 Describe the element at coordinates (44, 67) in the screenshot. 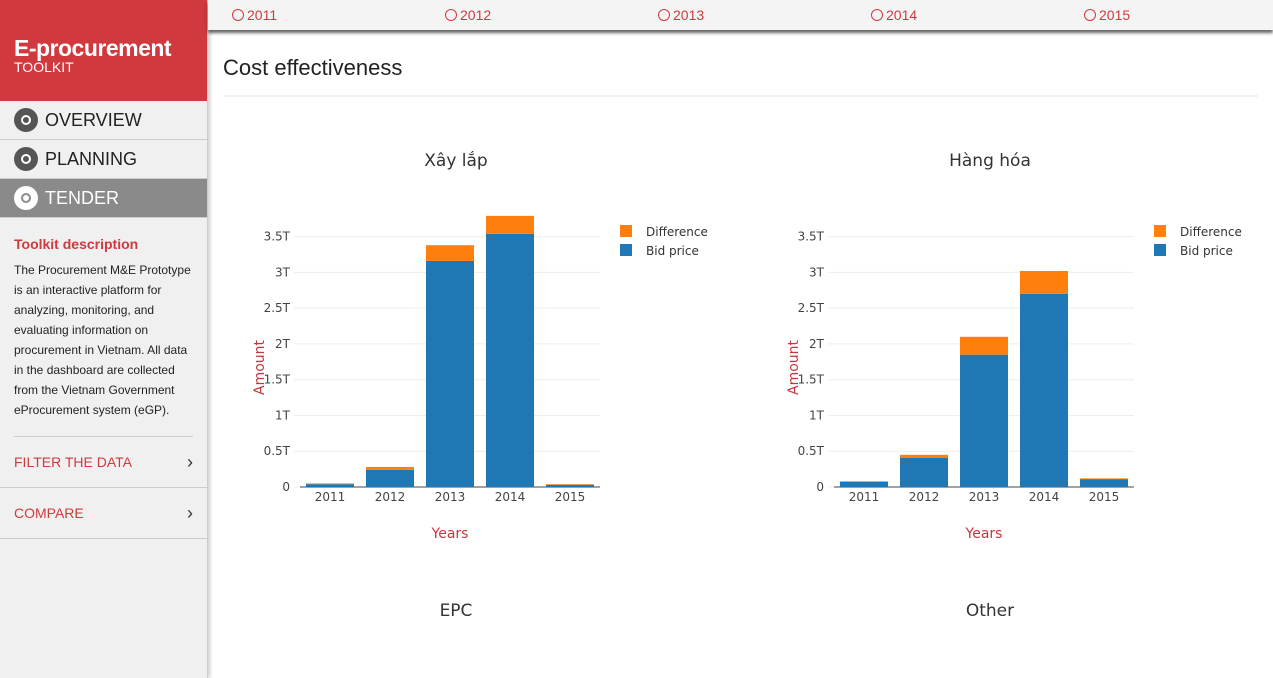

I see `brand-subtitle: TOOLKIT` at that location.